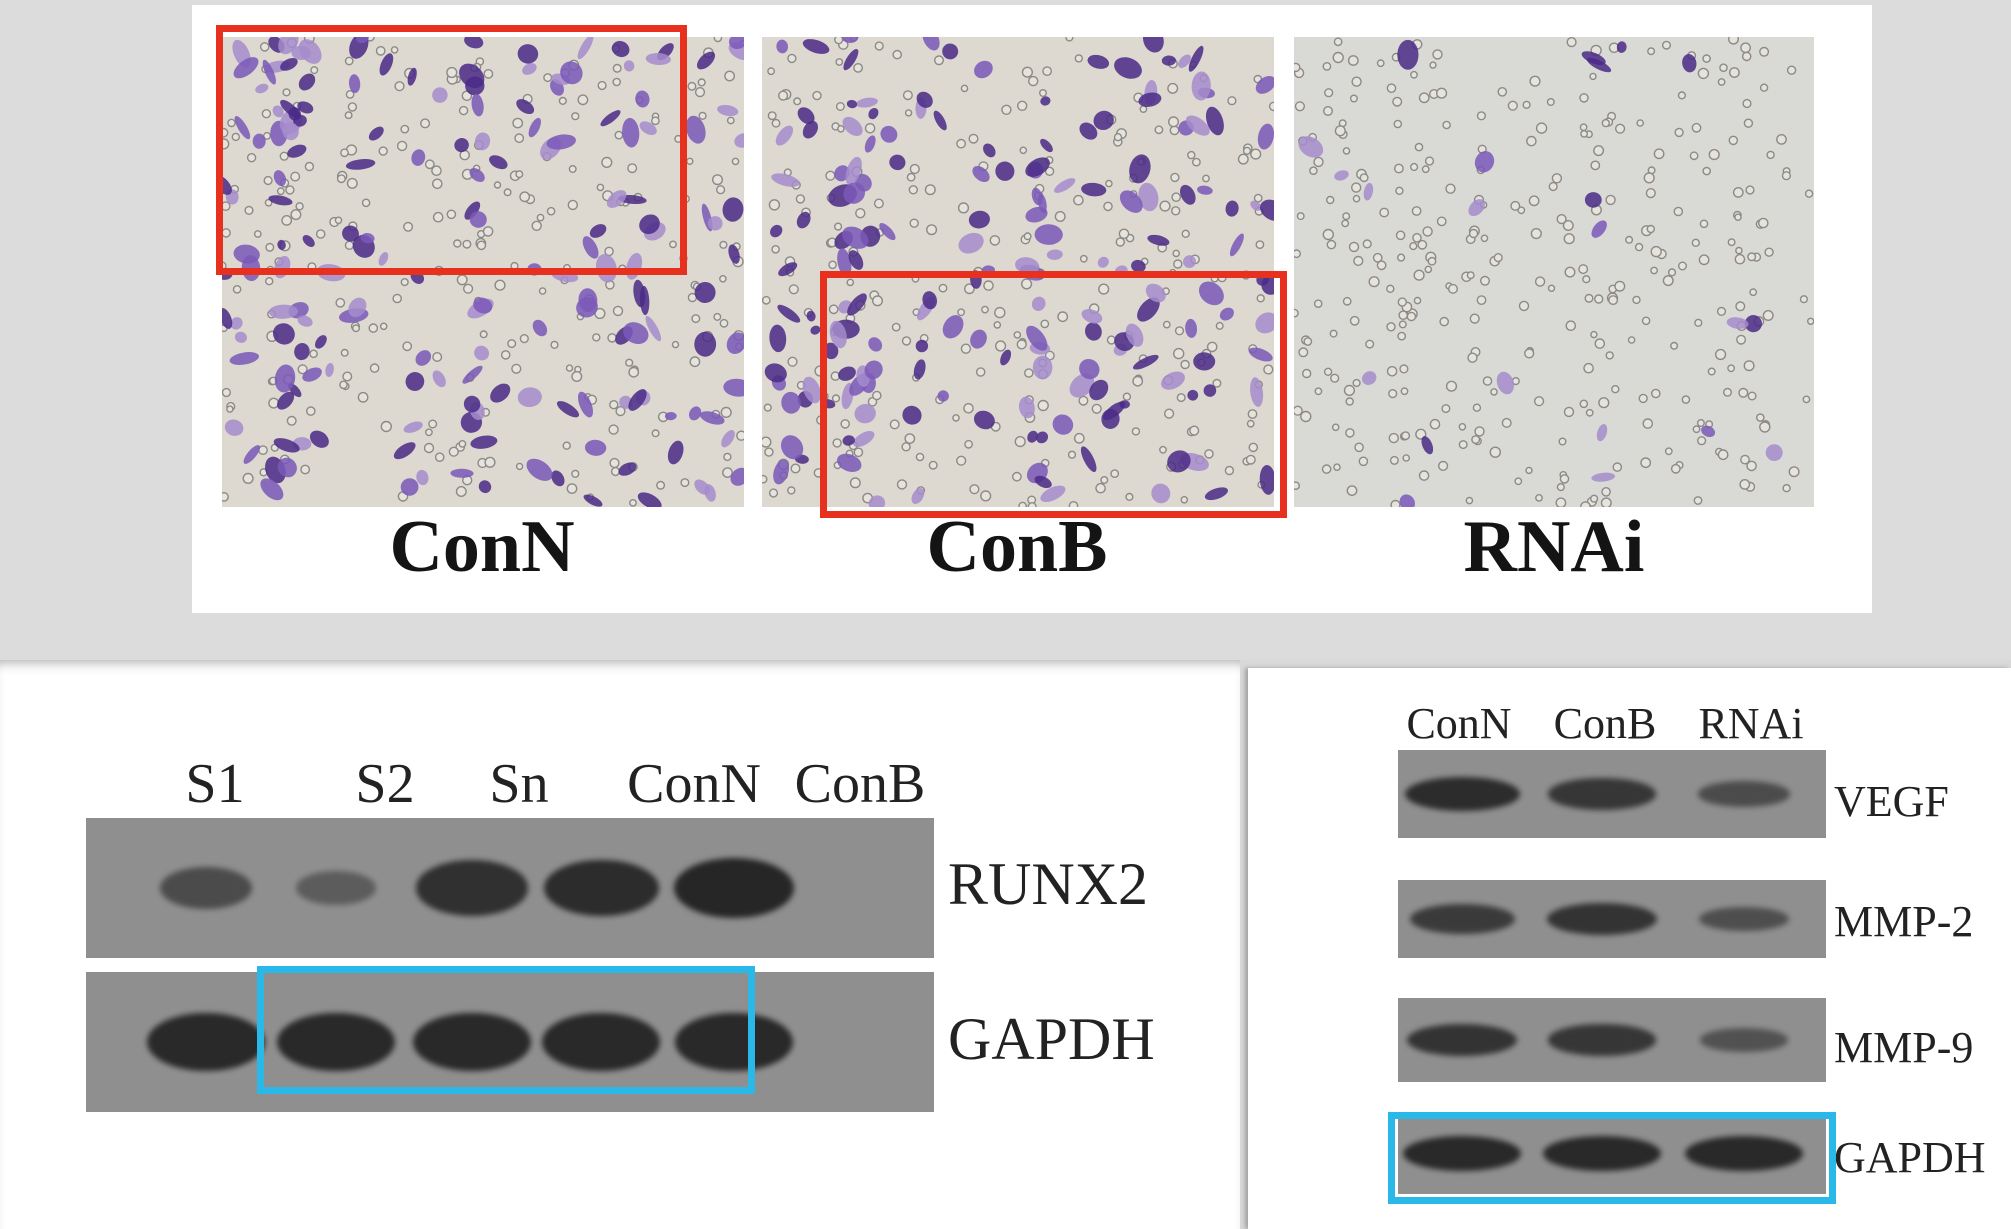 The width and height of the screenshot is (2011, 1229). Describe the element at coordinates (1751, 723) in the screenshot. I see `lane-label: RNAi` at that location.